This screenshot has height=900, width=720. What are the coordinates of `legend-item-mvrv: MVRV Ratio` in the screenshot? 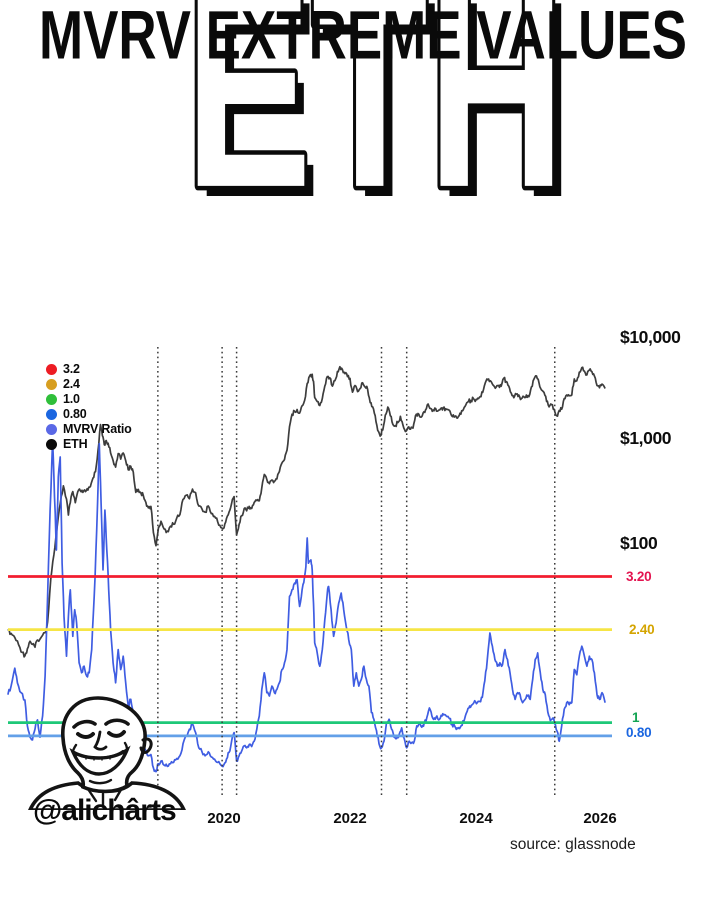 It's located at (89, 429).